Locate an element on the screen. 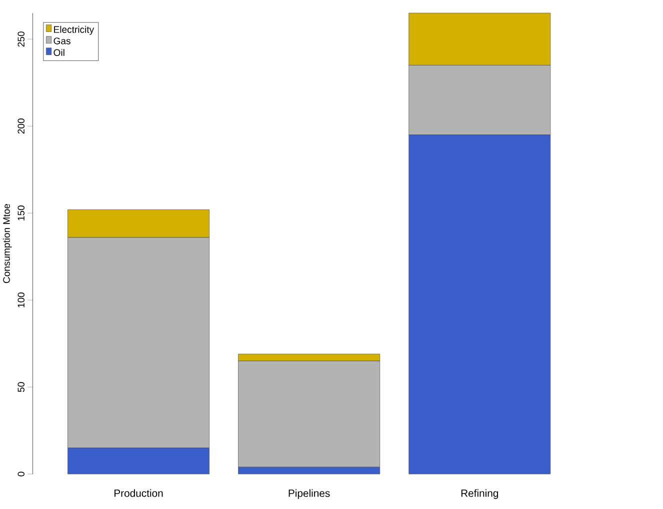  y-tick-label: 200 is located at coordinates (21, 126).